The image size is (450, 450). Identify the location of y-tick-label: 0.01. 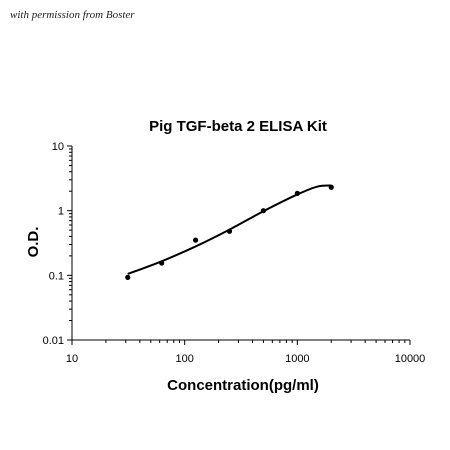
(53, 341).